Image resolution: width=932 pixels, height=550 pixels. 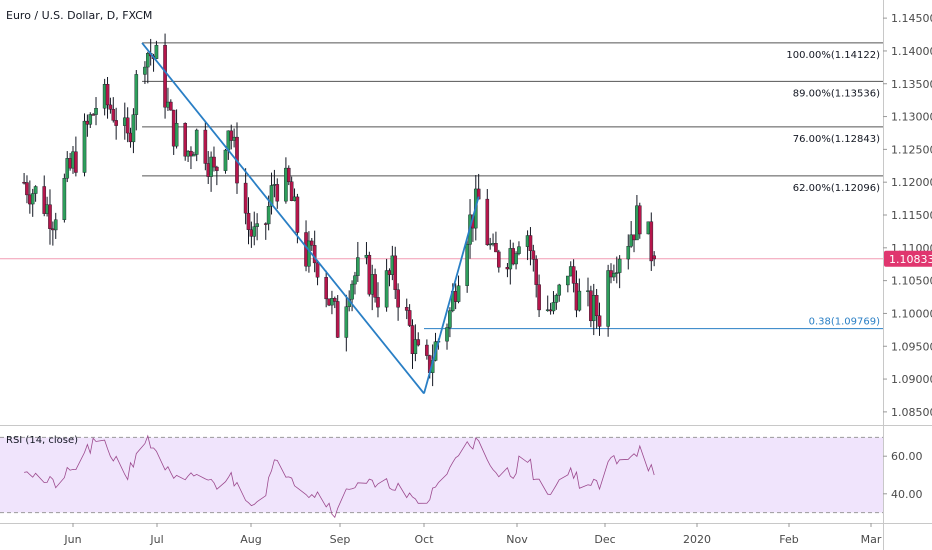 What do you see at coordinates (911, 379) in the screenshot?
I see `price-tick-label: 1.09000` at bounding box center [911, 379].